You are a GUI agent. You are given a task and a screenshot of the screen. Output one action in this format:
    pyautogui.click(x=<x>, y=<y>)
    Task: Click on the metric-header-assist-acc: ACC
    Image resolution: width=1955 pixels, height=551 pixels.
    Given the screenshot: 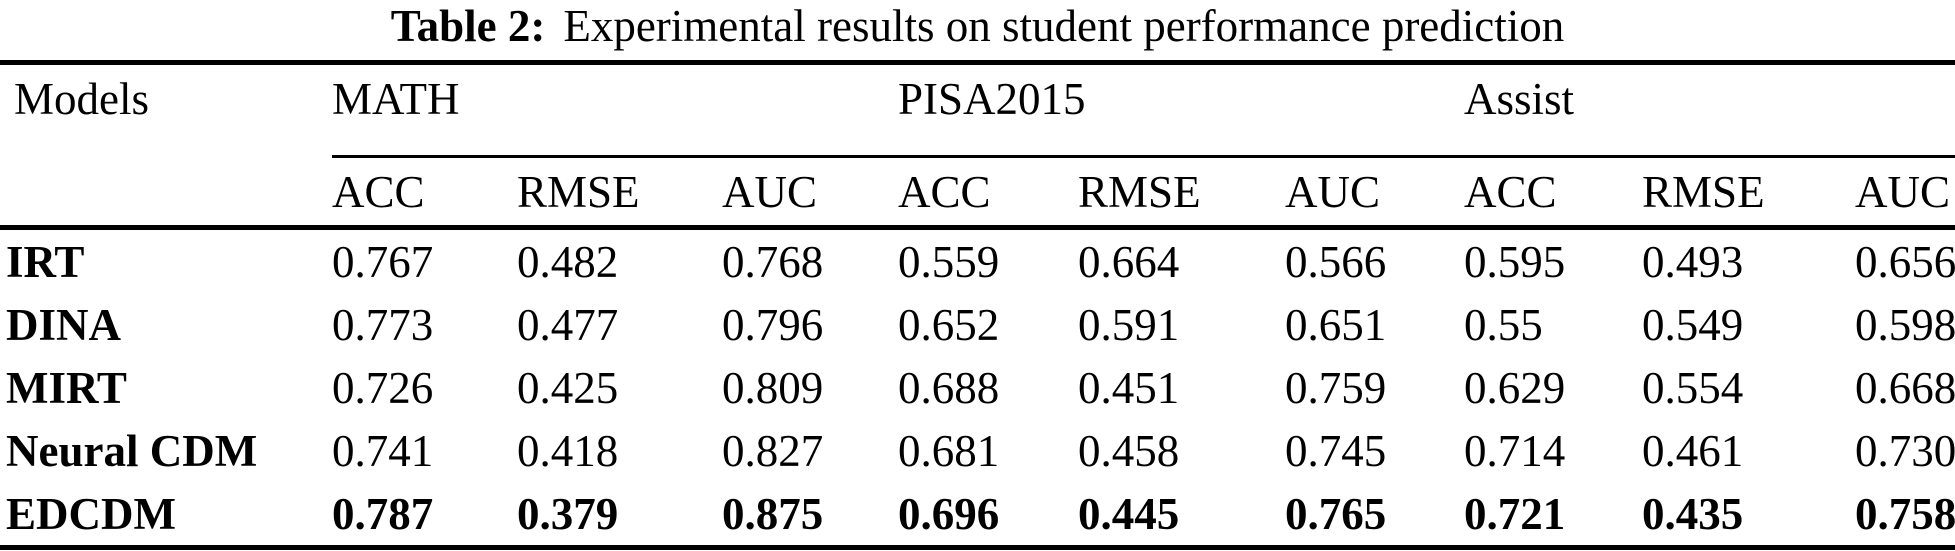 What is the action you would take?
    pyautogui.click(x=1553, y=193)
    